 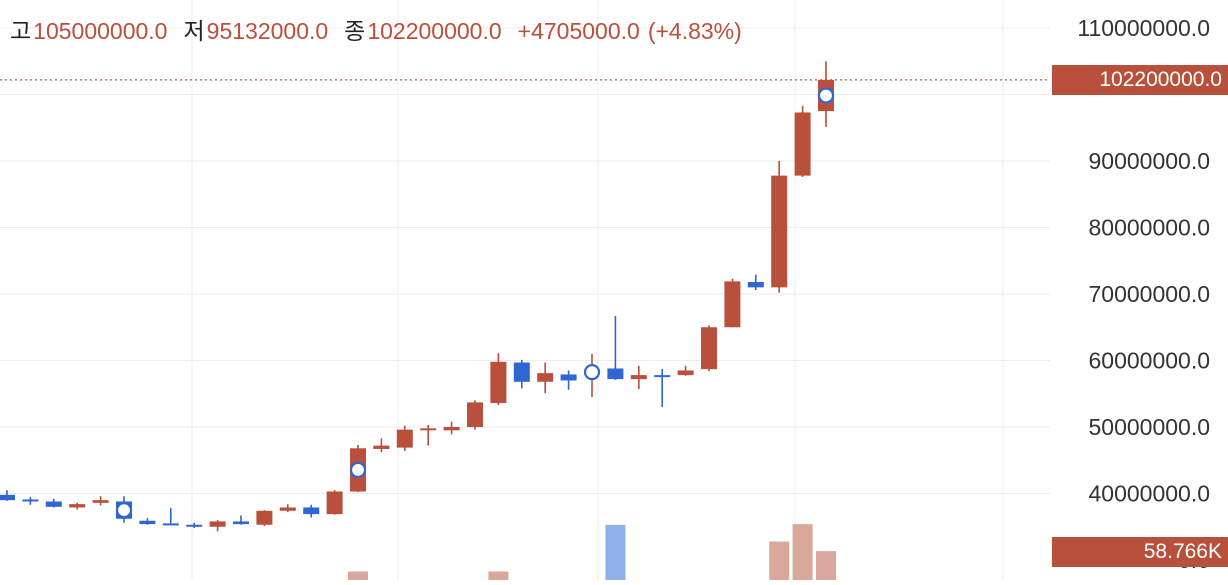 What do you see at coordinates (100, 31) in the screenshot?
I see `high-value: 105000000.0` at bounding box center [100, 31].